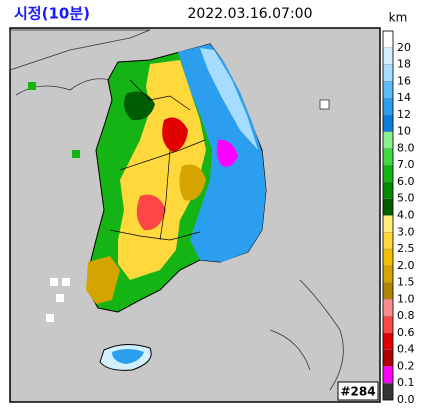  Describe the element at coordinates (80, 50) in the screenshot. I see `north-coastline` at that location.